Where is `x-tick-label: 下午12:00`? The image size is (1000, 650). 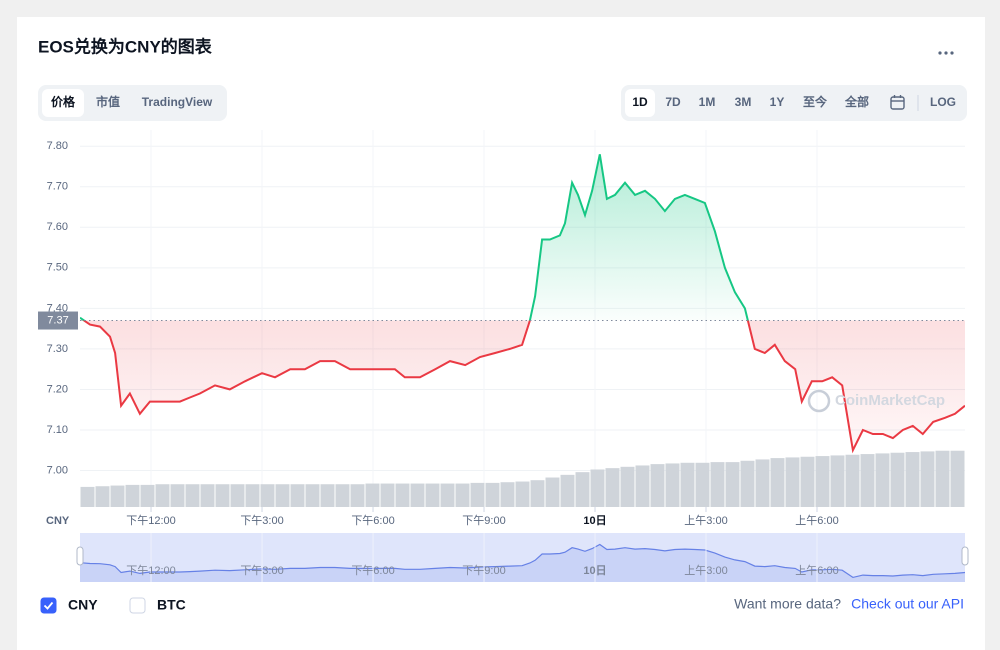
x-tick-label: 下午12:00 is located at coordinates (151, 520).